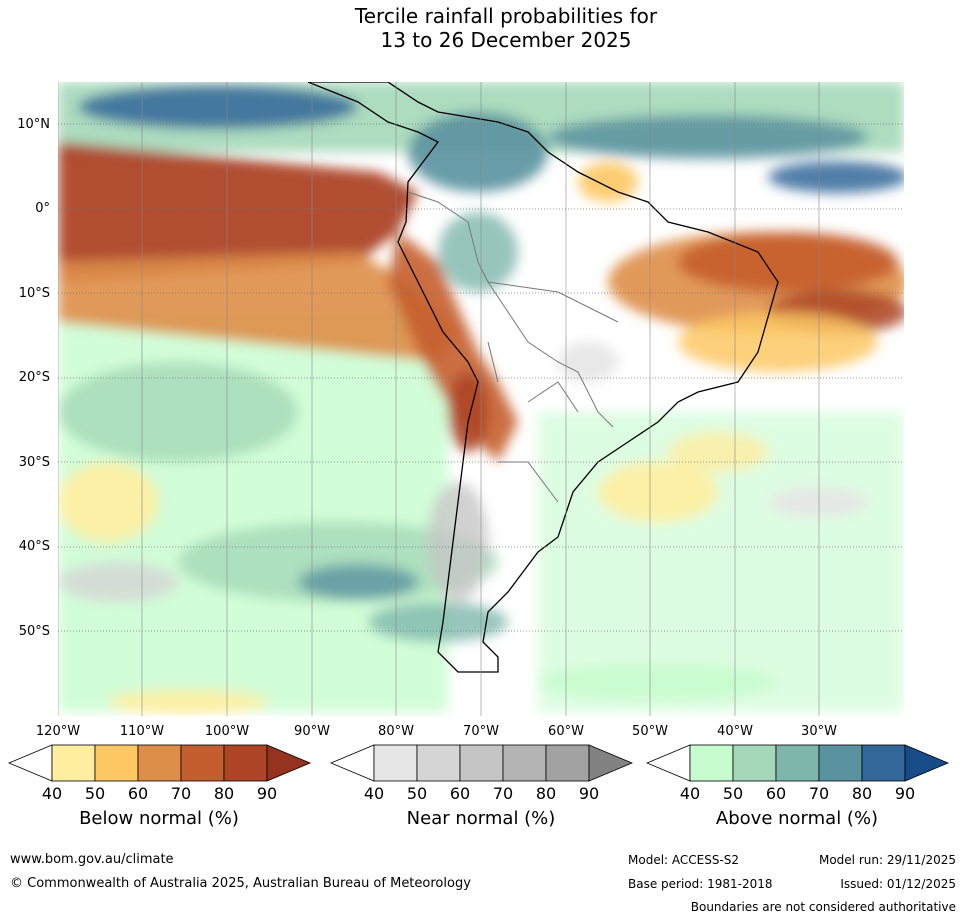 This screenshot has width=965, height=919. I want to click on lon-label-120w: 120°W, so click(58, 731).